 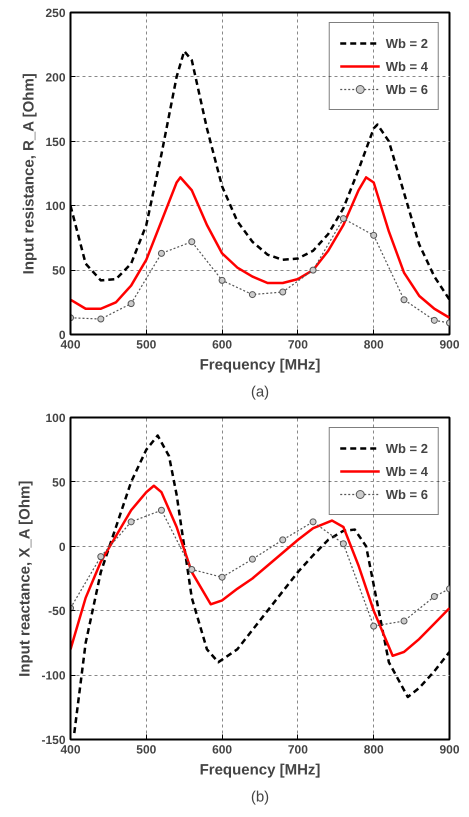 What do you see at coordinates (55, 13) in the screenshot?
I see `y-tick-label: 250` at bounding box center [55, 13].